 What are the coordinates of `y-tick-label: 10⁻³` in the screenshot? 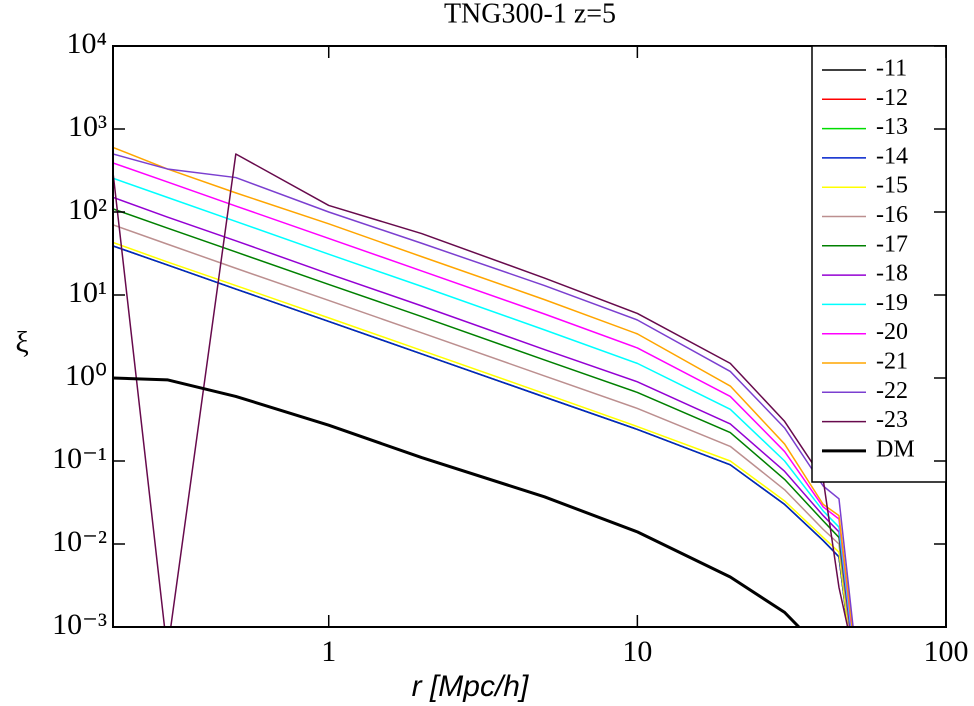 It's located at (79, 624).